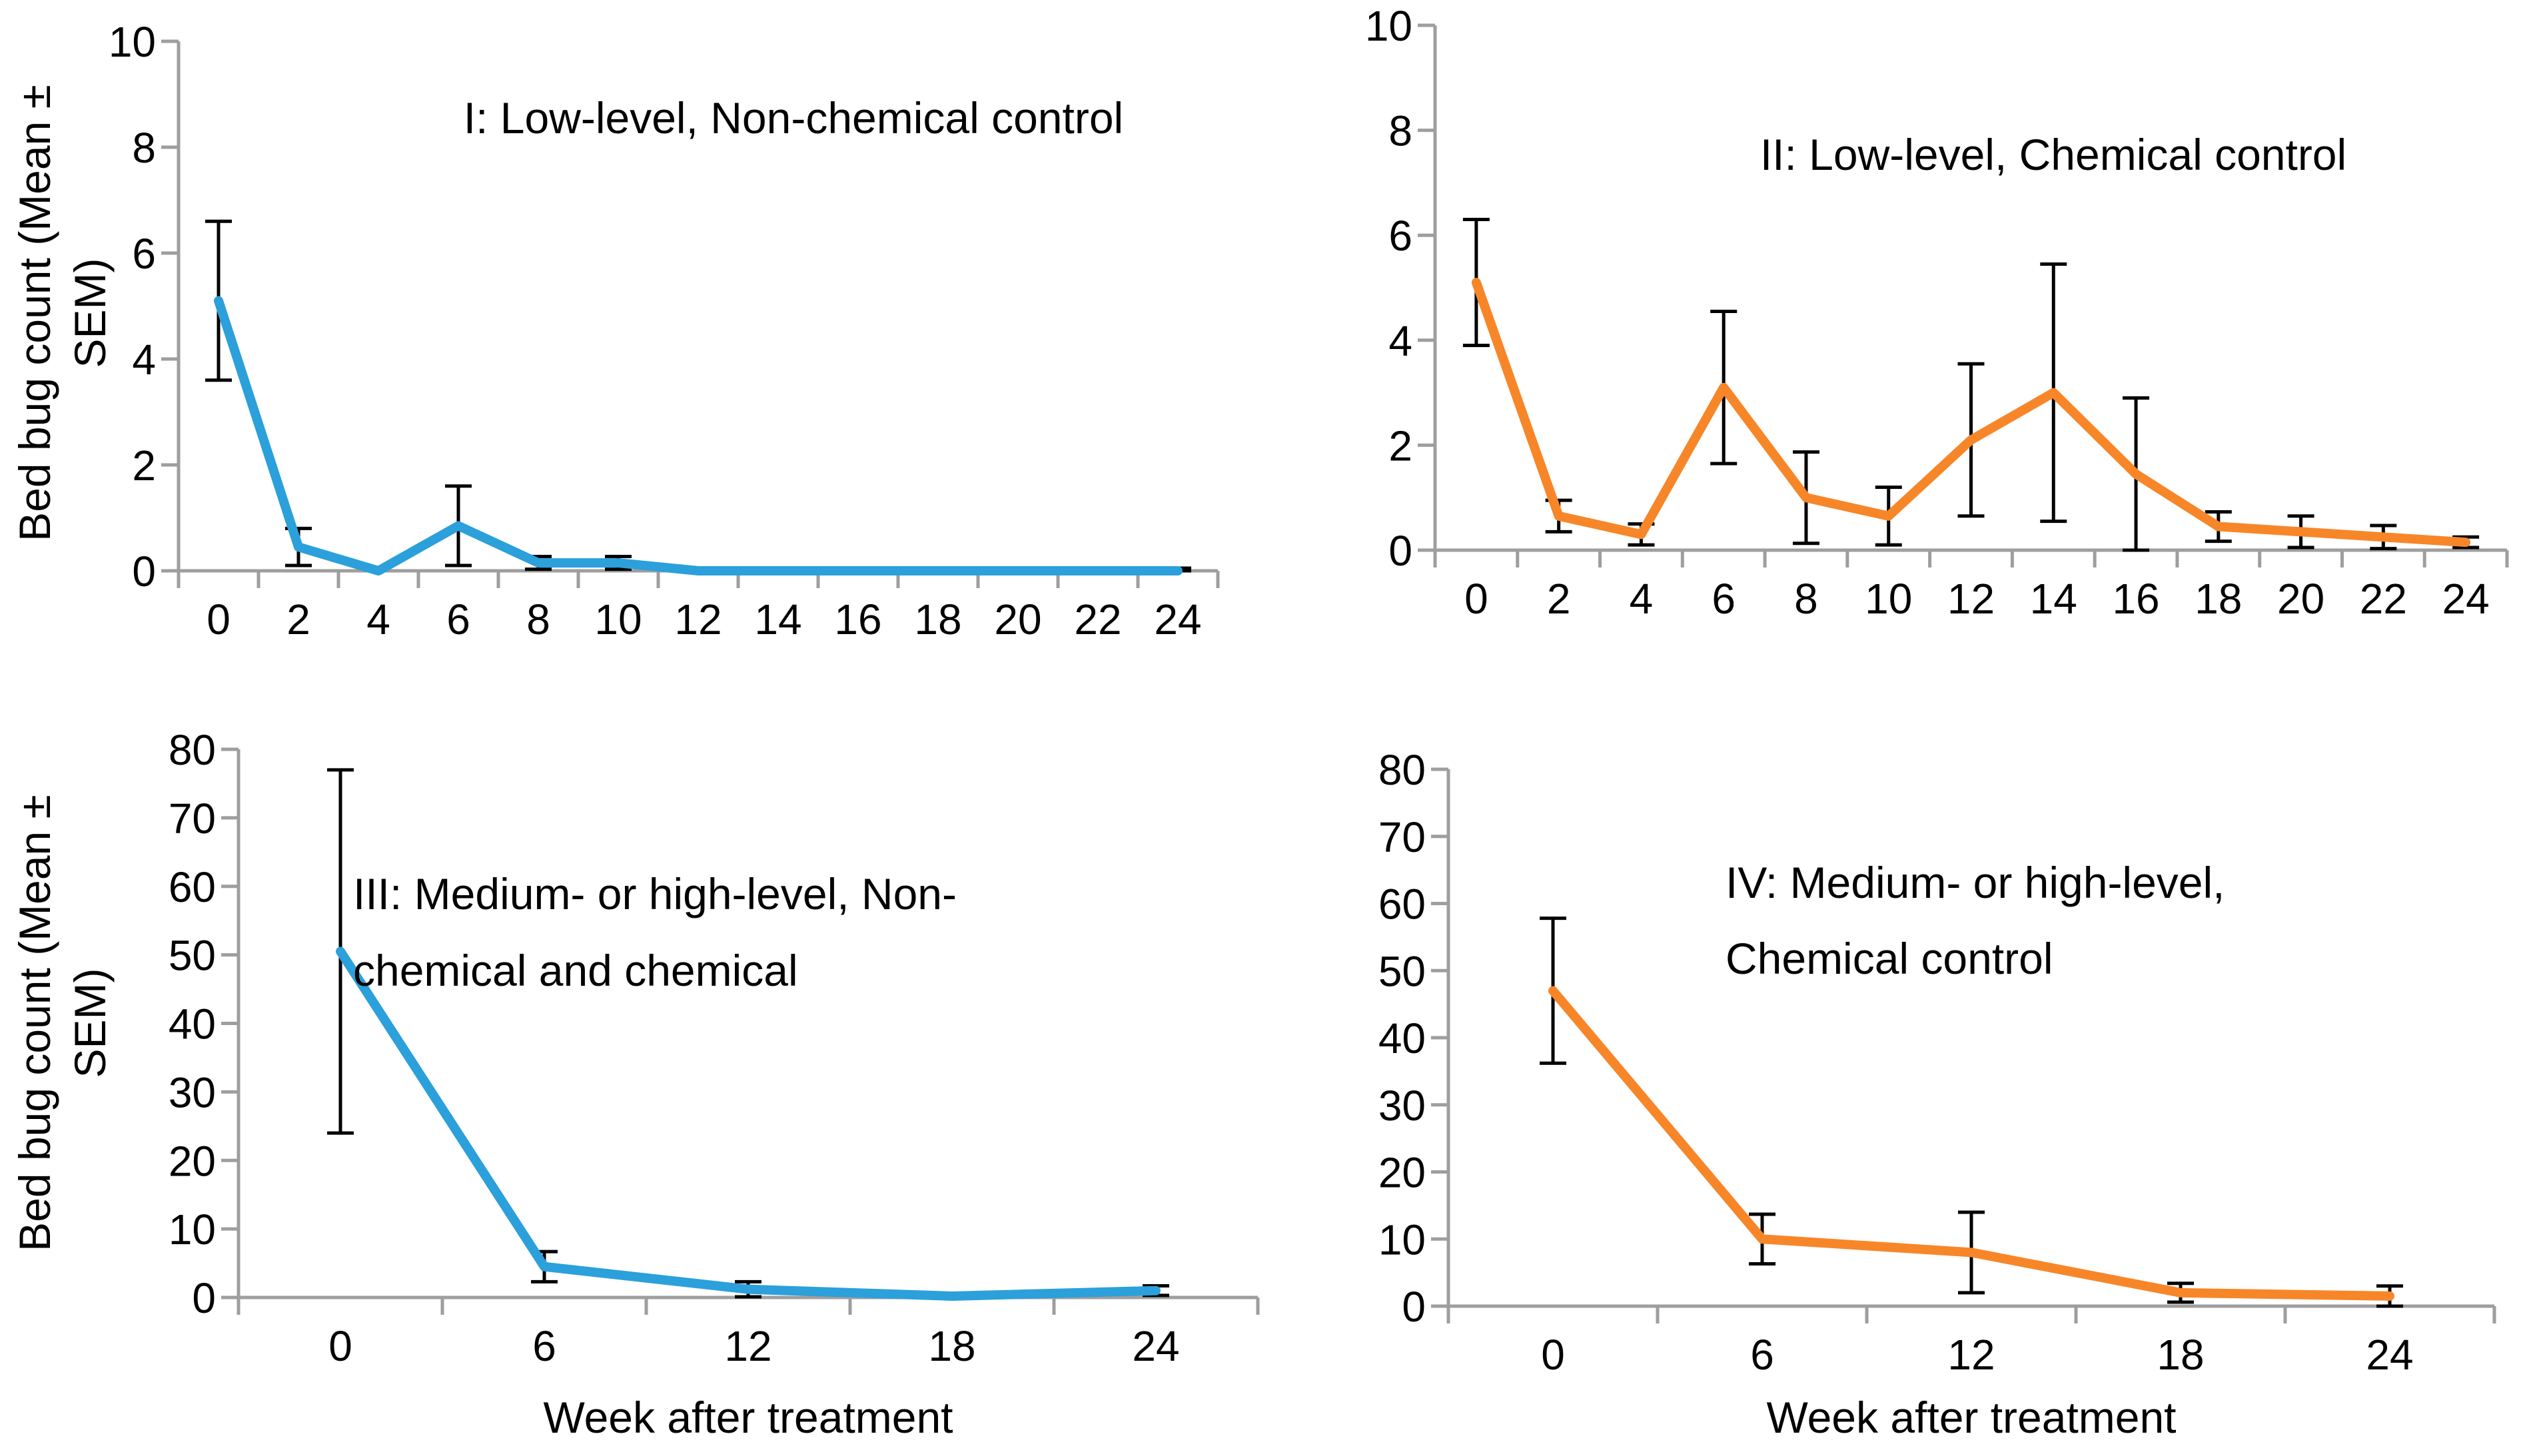 The height and width of the screenshot is (1456, 2523). Describe the element at coordinates (2053, 154) in the screenshot. I see `panel-title: II: Low-level, Chemical control` at that location.